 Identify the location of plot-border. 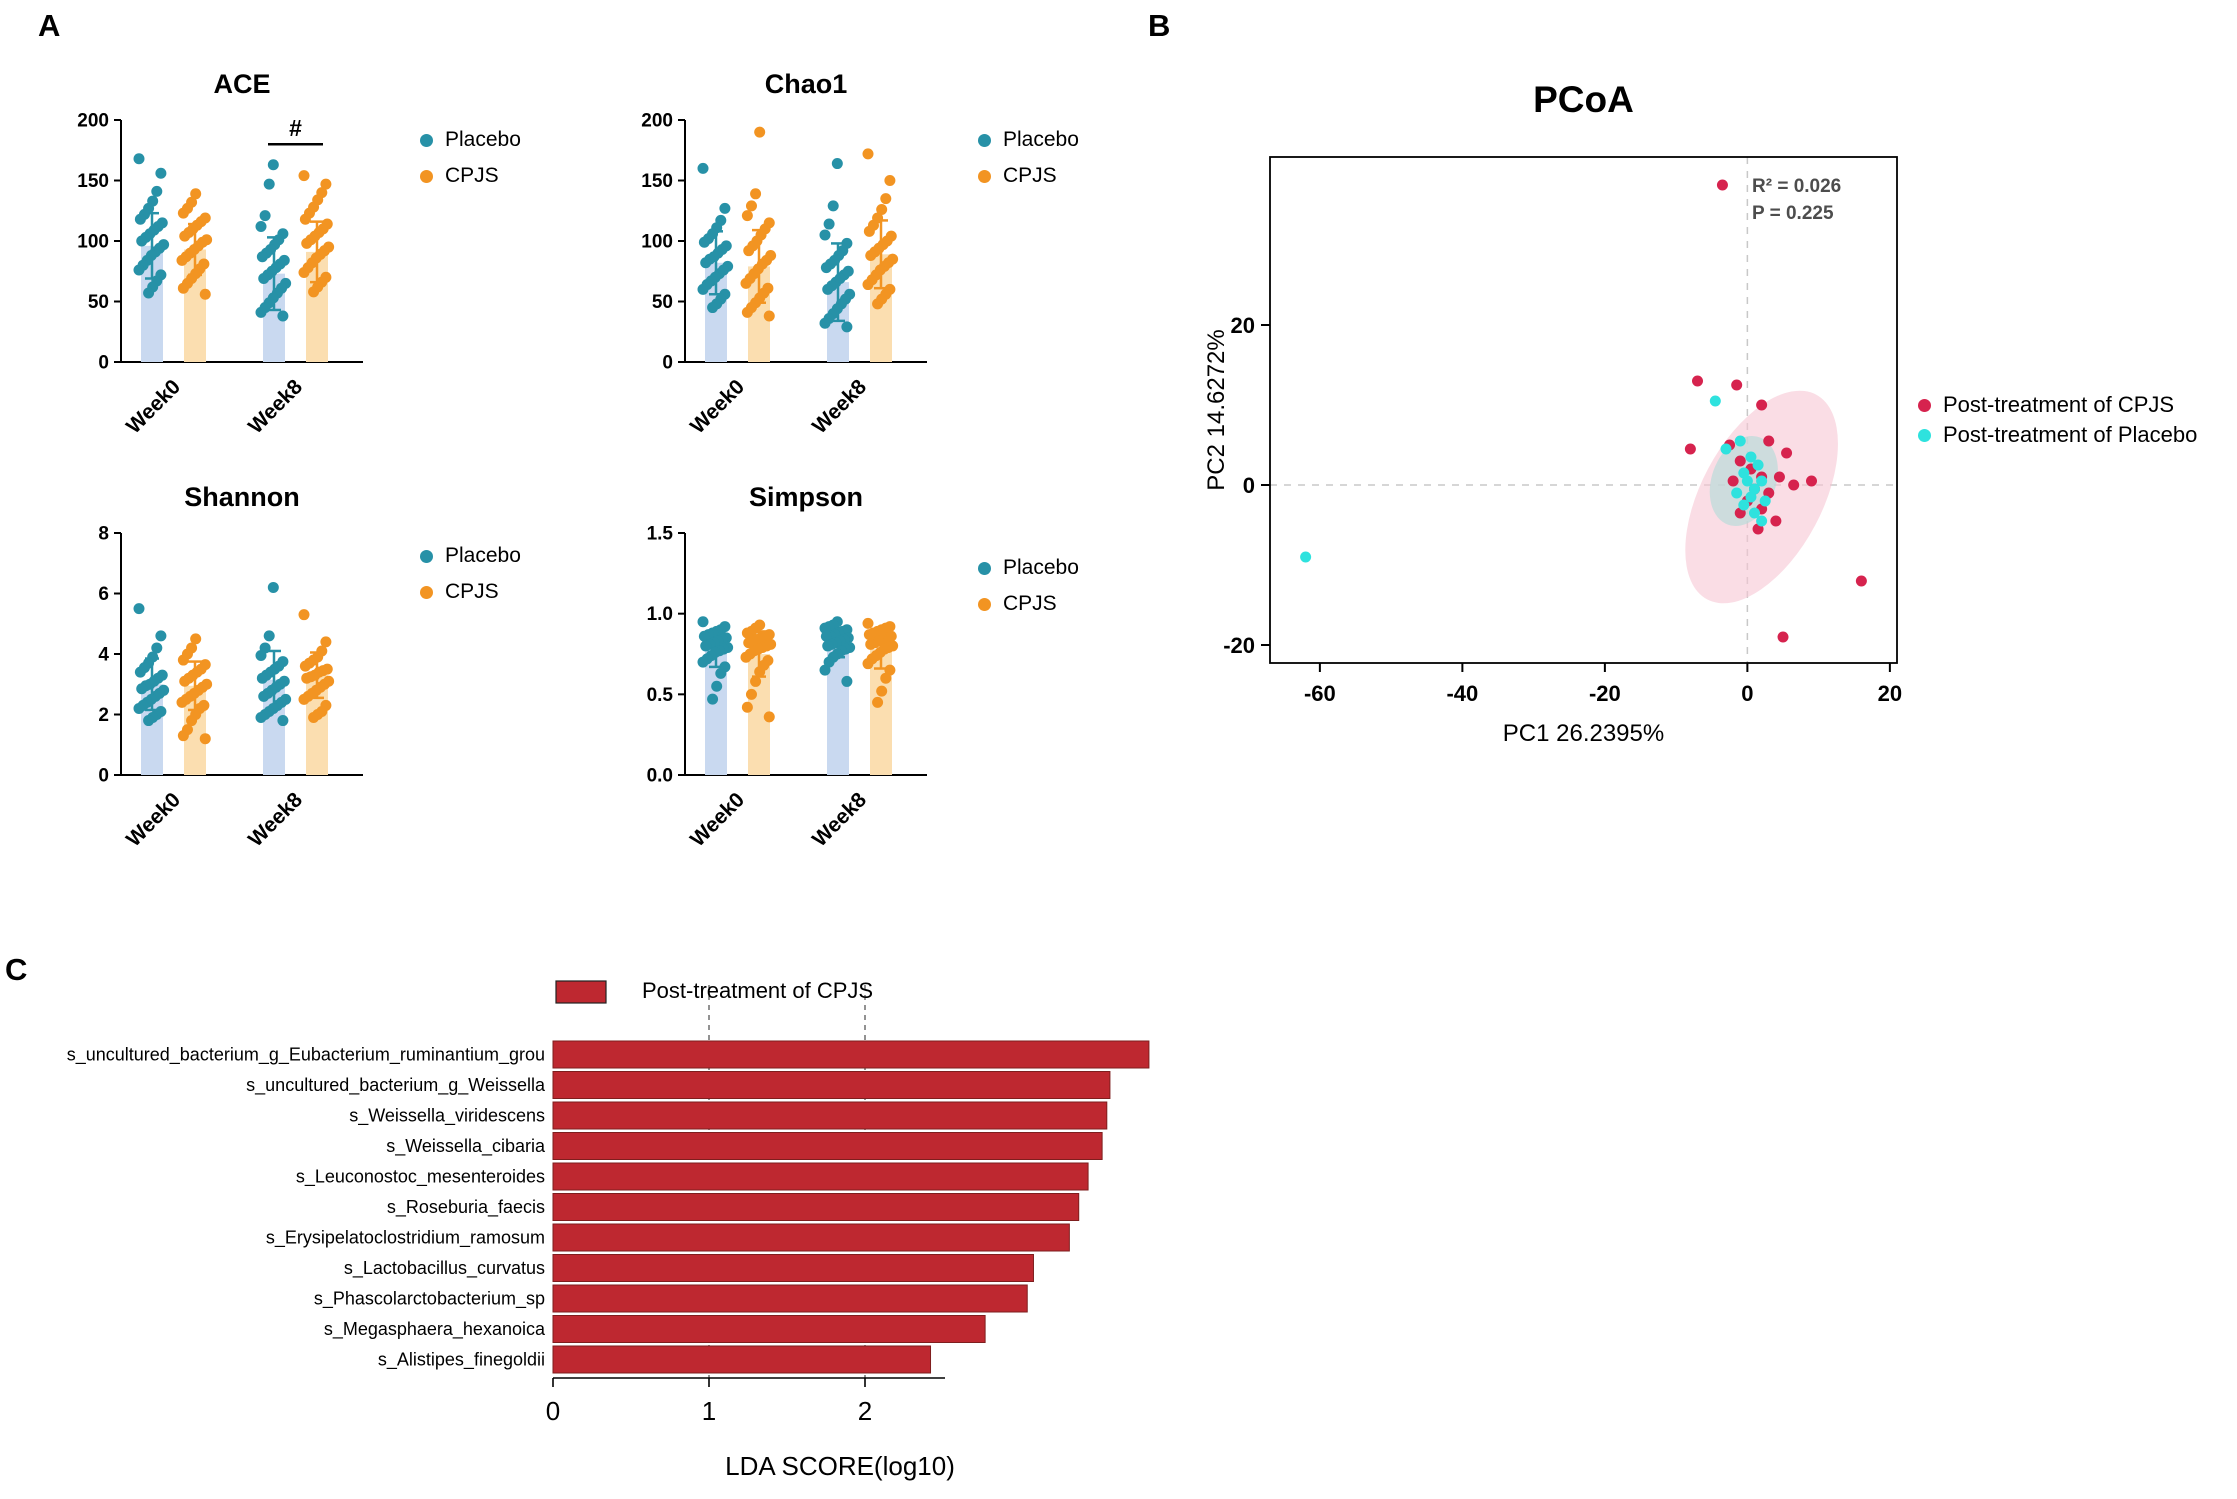
(1583, 410).